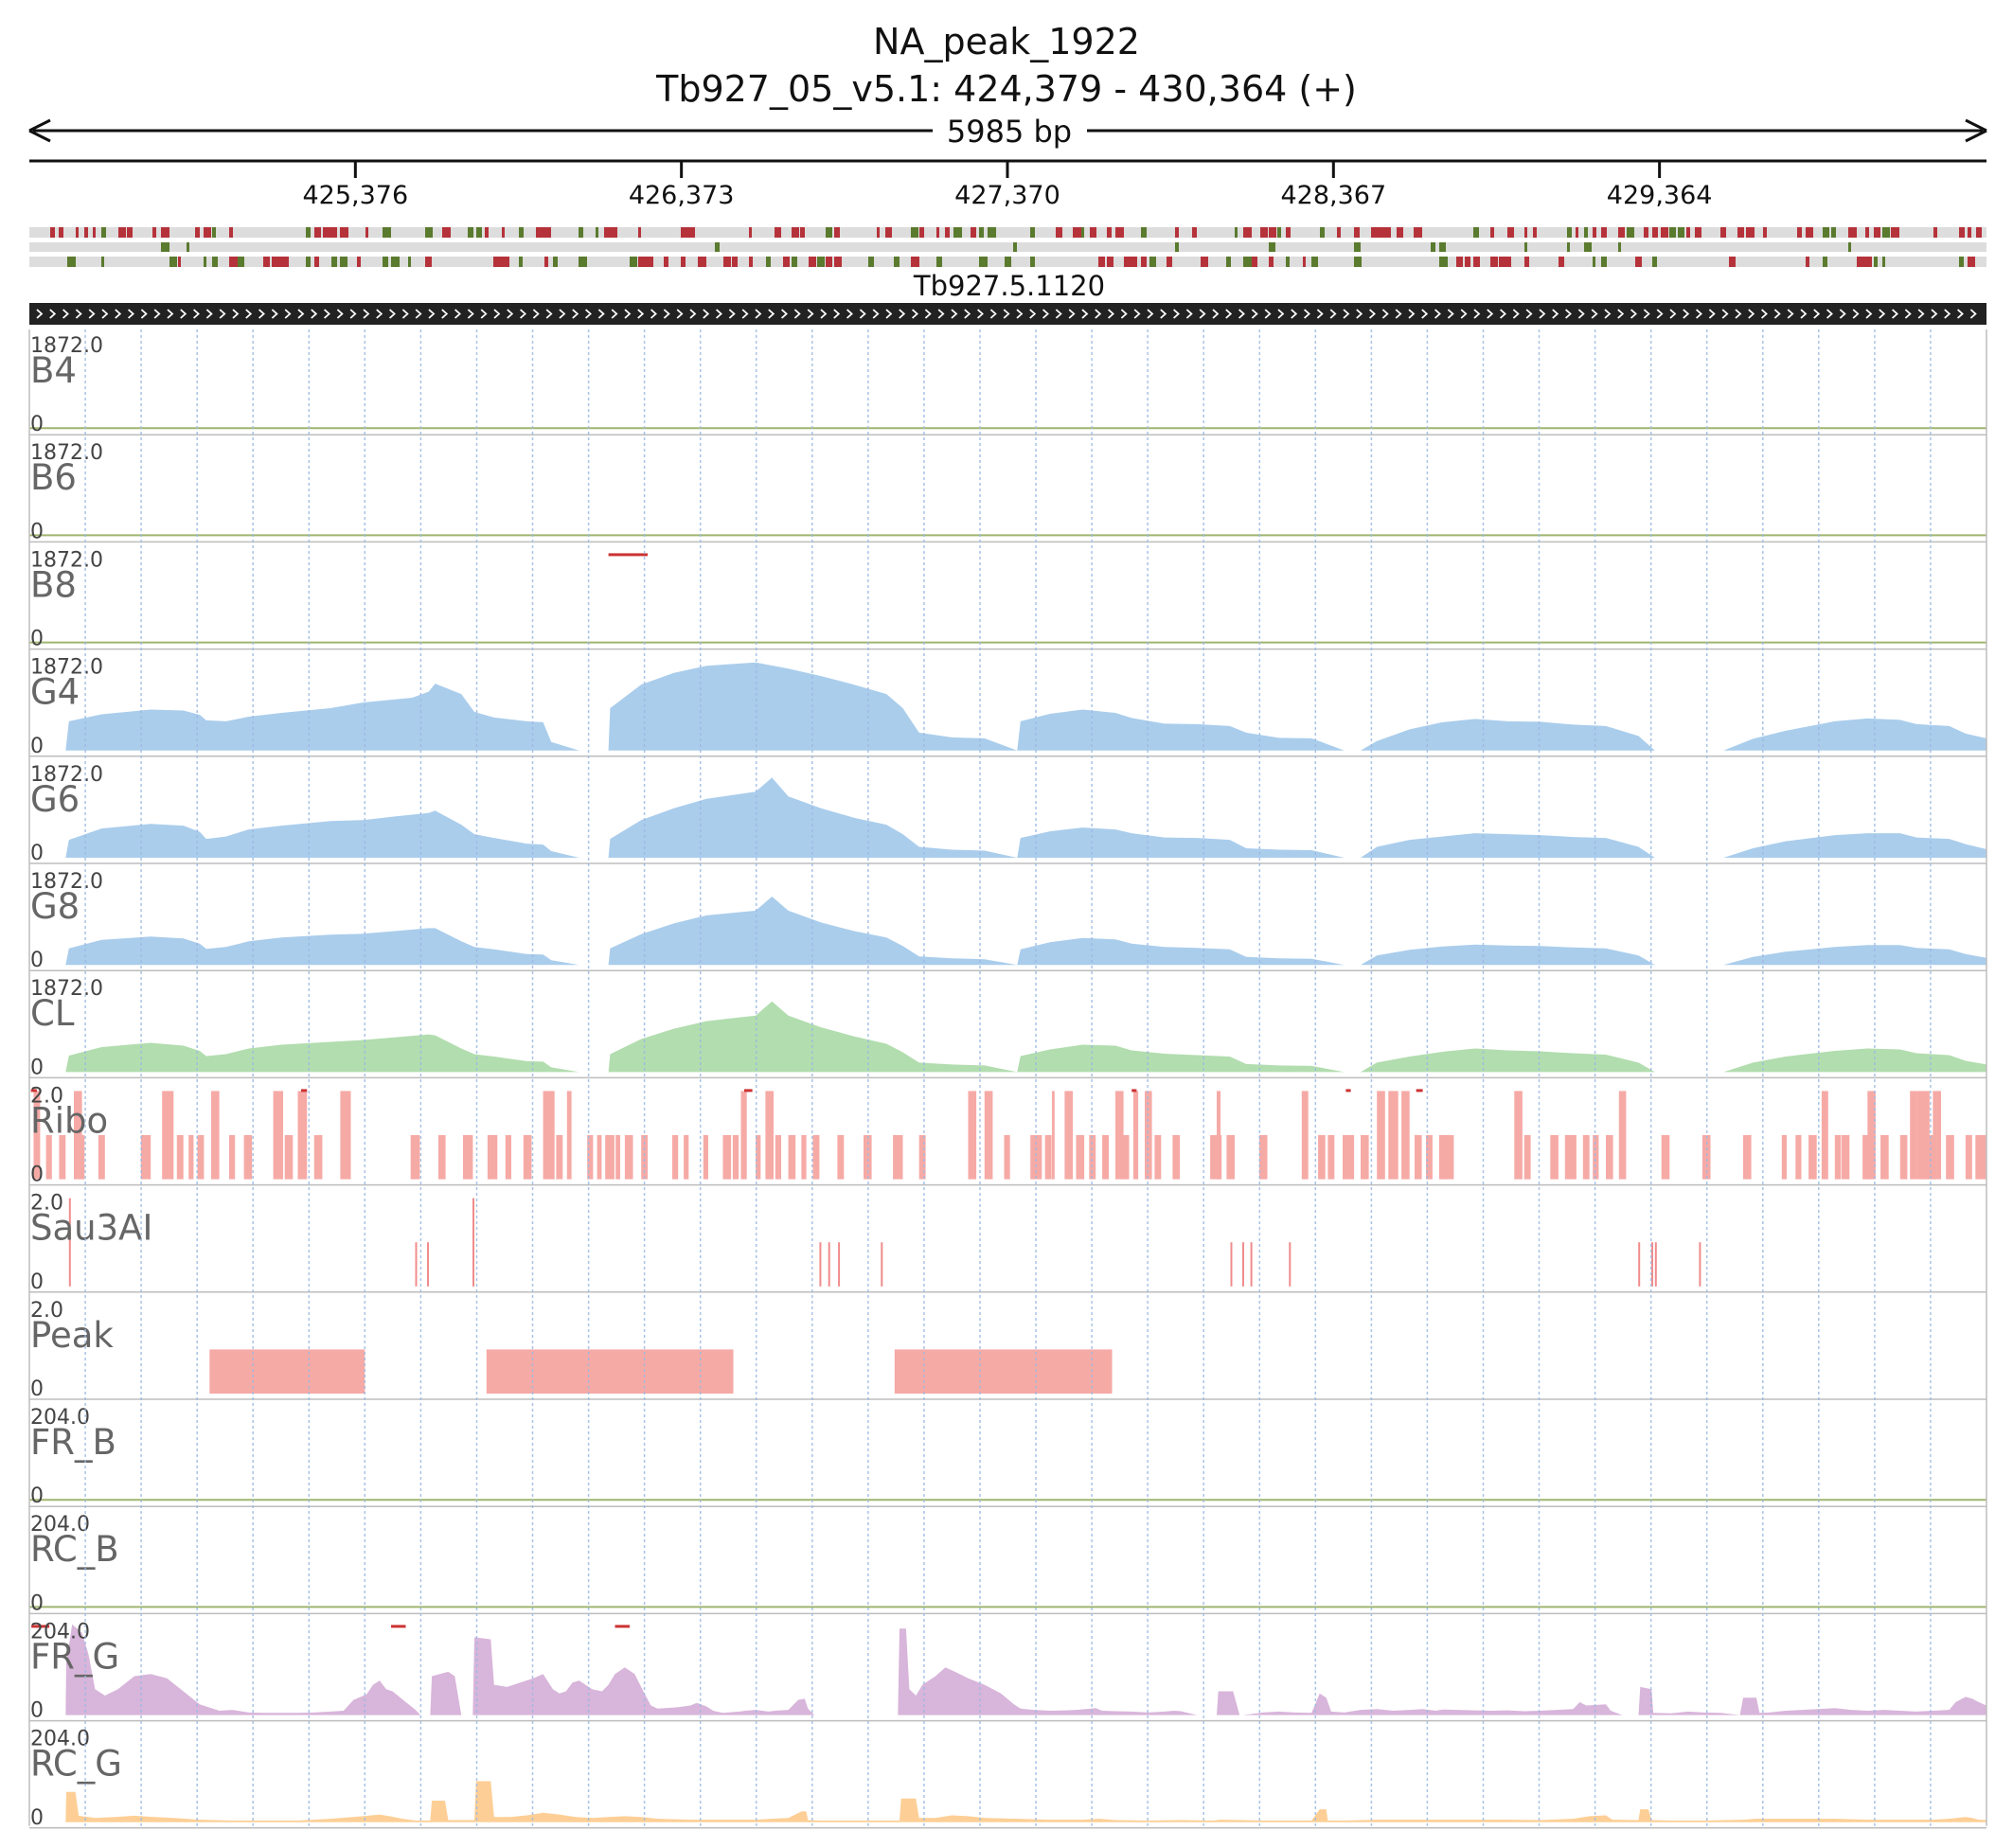 The image size is (2013, 1848). Describe the element at coordinates (1007, 707) in the screenshot. I see `track-g4: 1872.0G4 0` at that location.